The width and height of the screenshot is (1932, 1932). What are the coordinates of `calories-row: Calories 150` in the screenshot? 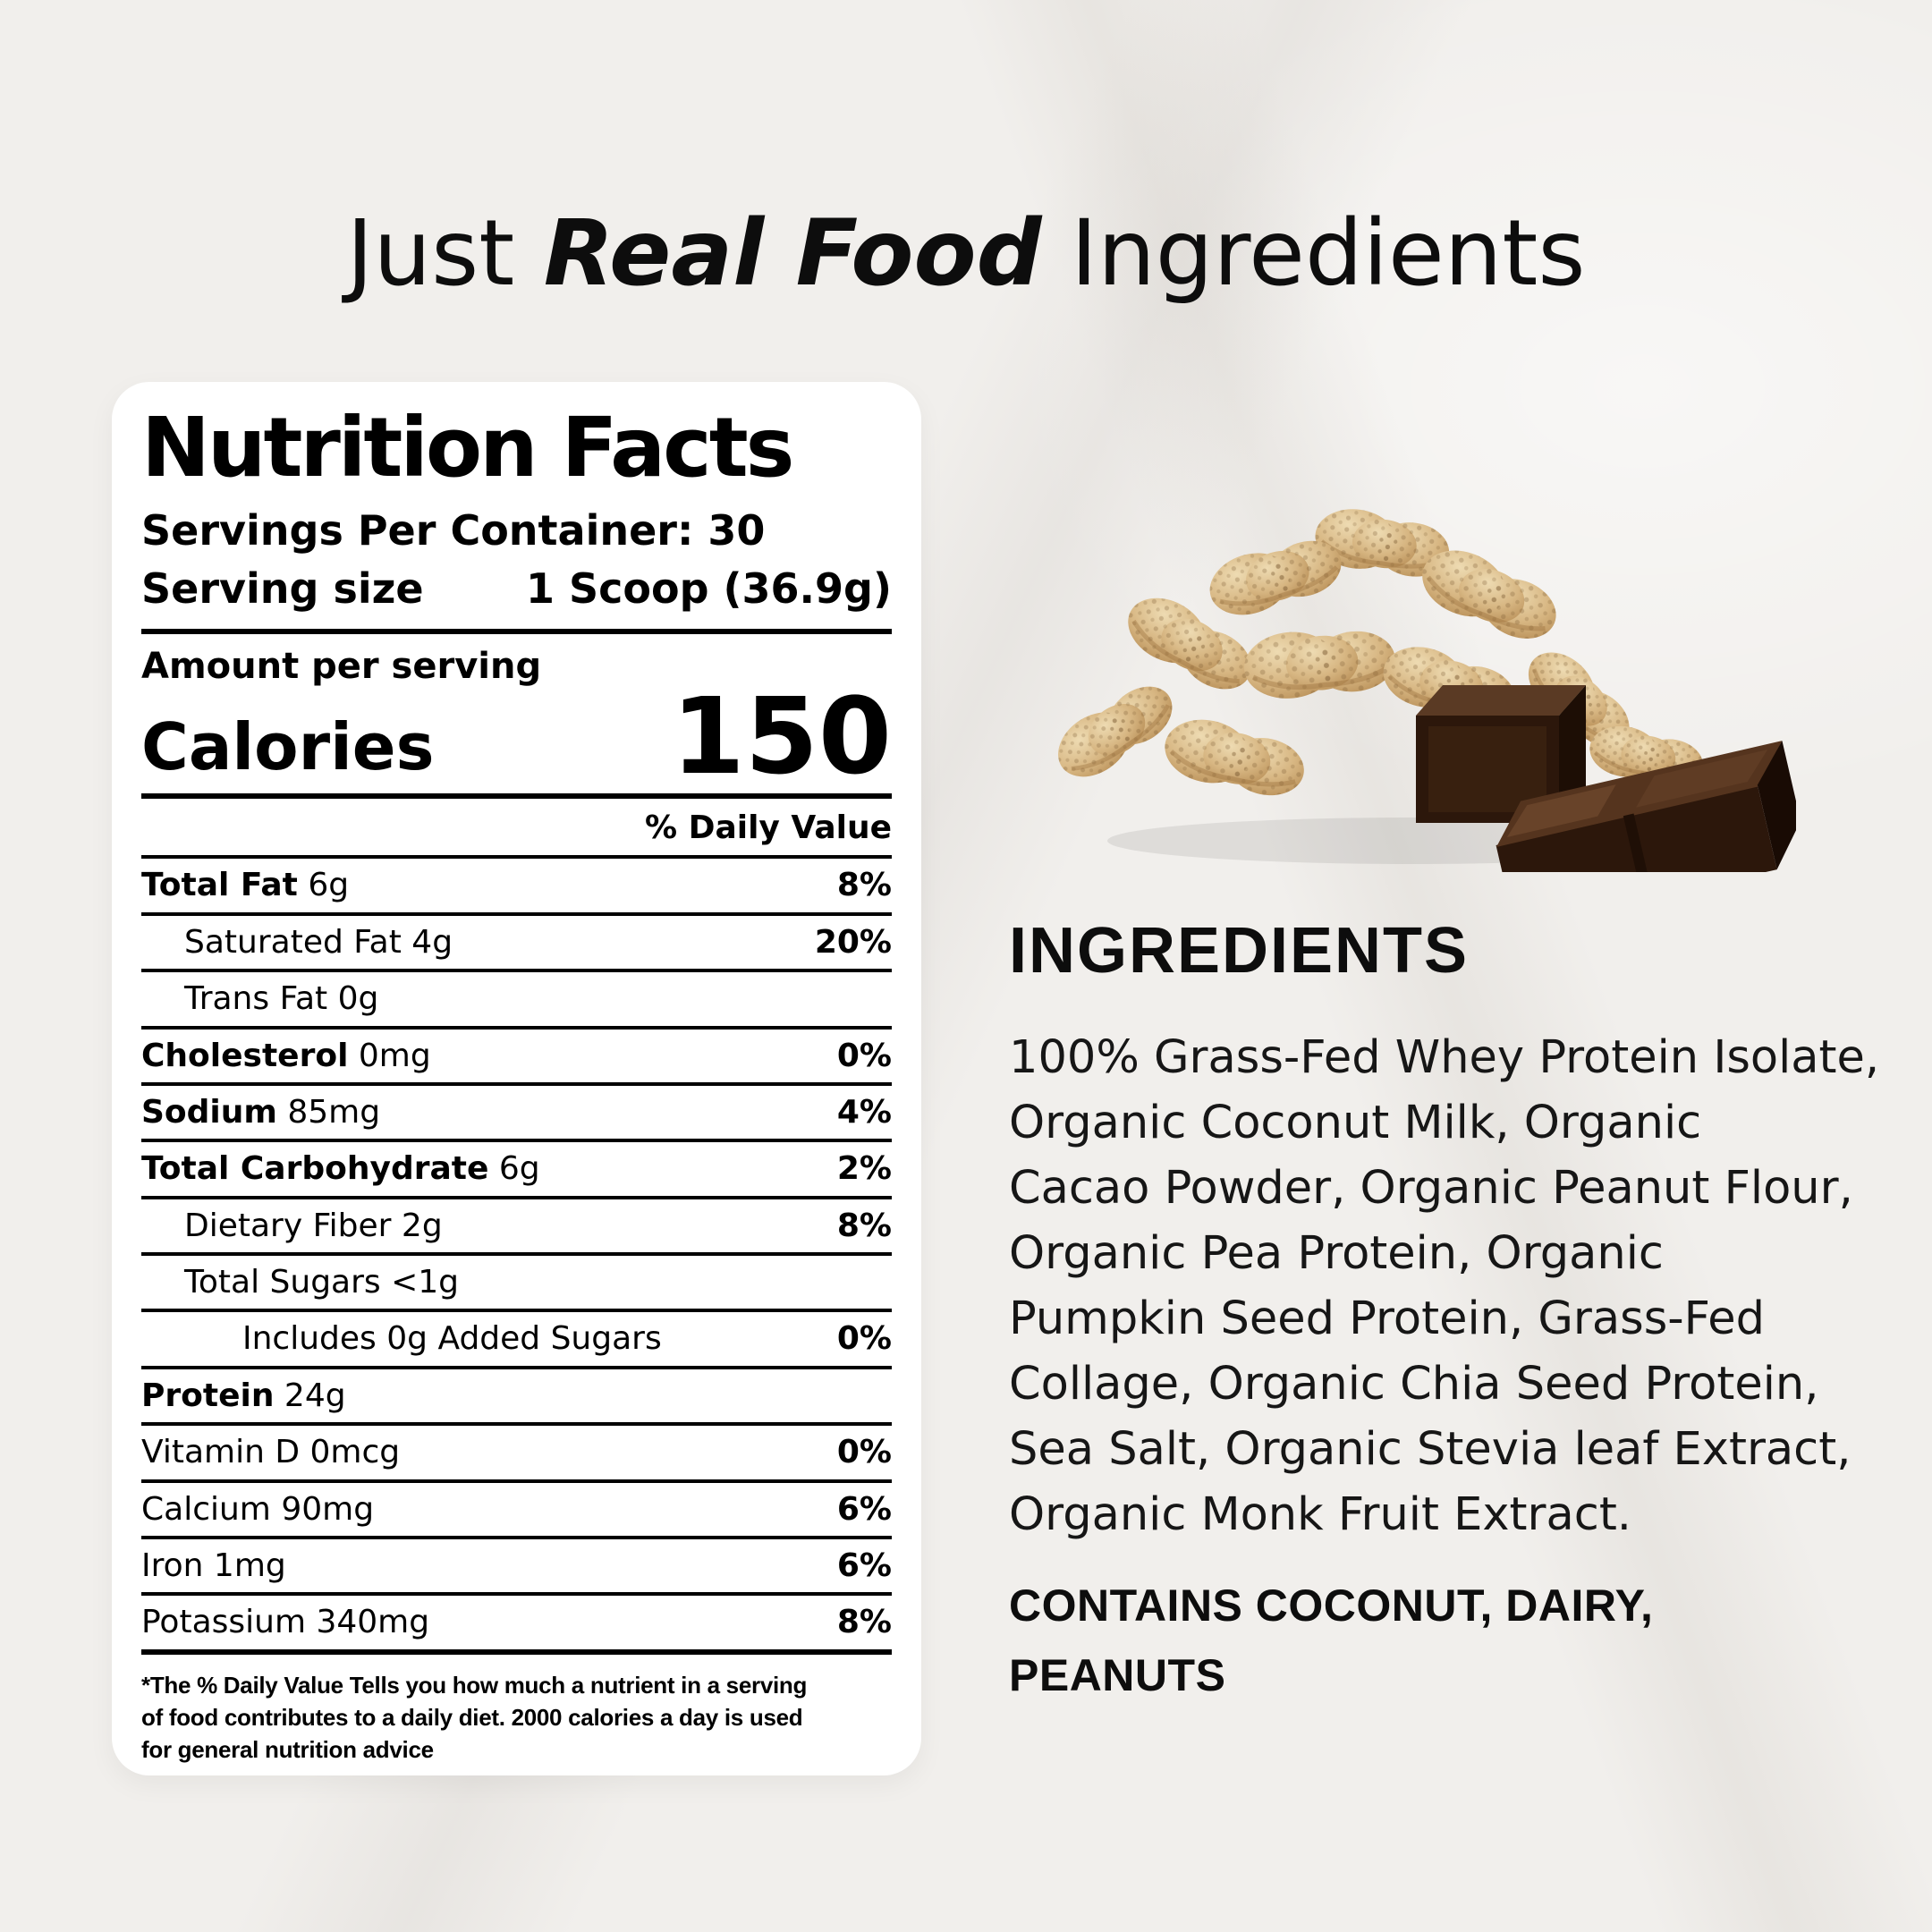 It's located at (516, 736).